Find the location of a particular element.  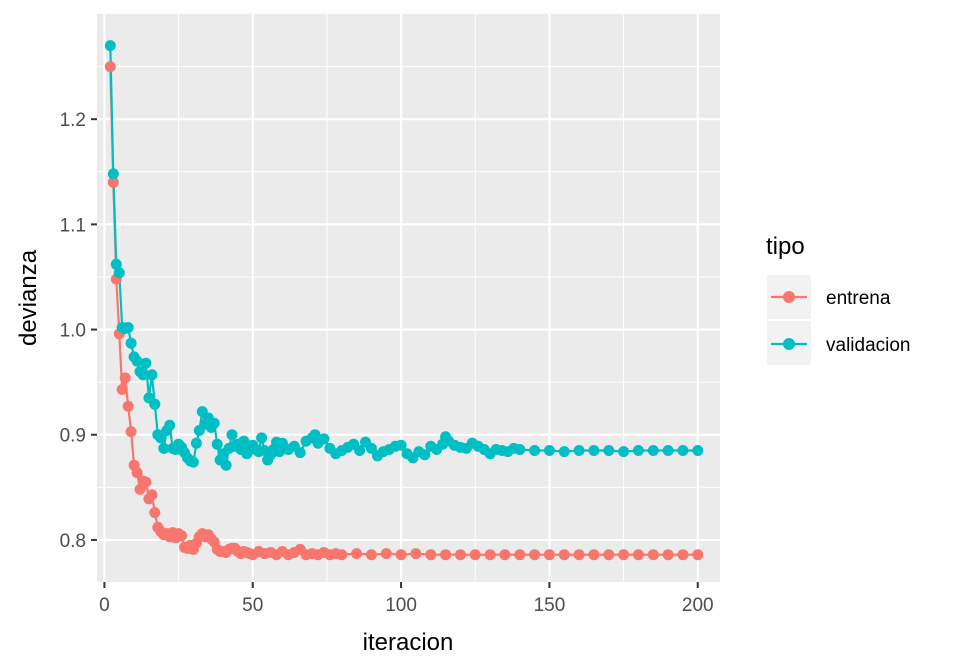

x-tick-label: 0 is located at coordinates (104, 605).